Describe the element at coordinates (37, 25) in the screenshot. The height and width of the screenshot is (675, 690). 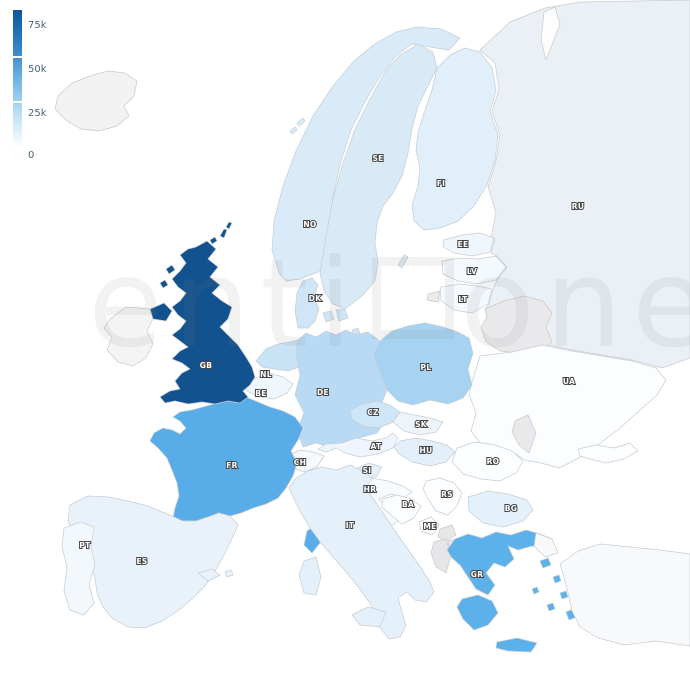
I see `legend-tick-75k: 75k` at that location.